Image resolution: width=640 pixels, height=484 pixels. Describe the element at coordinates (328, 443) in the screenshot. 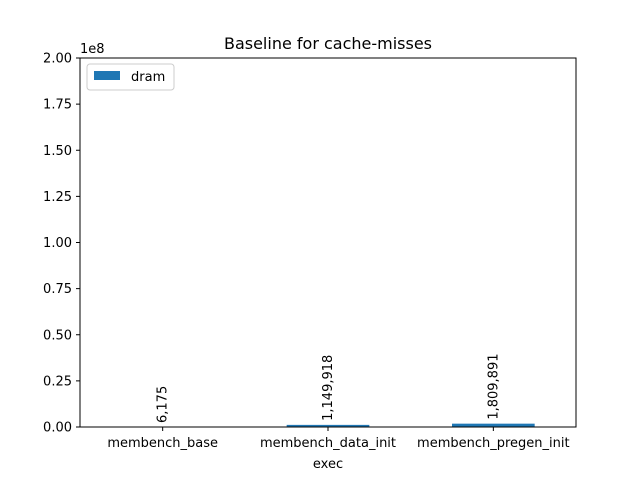

I see `x-tick-label-2: membench_data_init` at that location.